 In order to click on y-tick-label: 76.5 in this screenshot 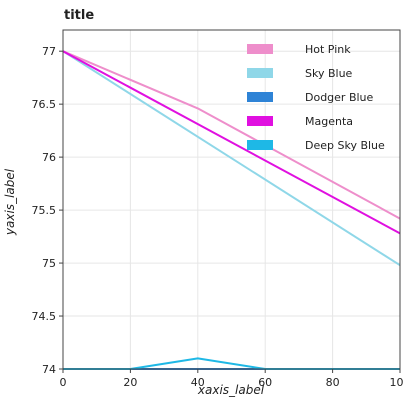, I will do `click(44, 104)`.